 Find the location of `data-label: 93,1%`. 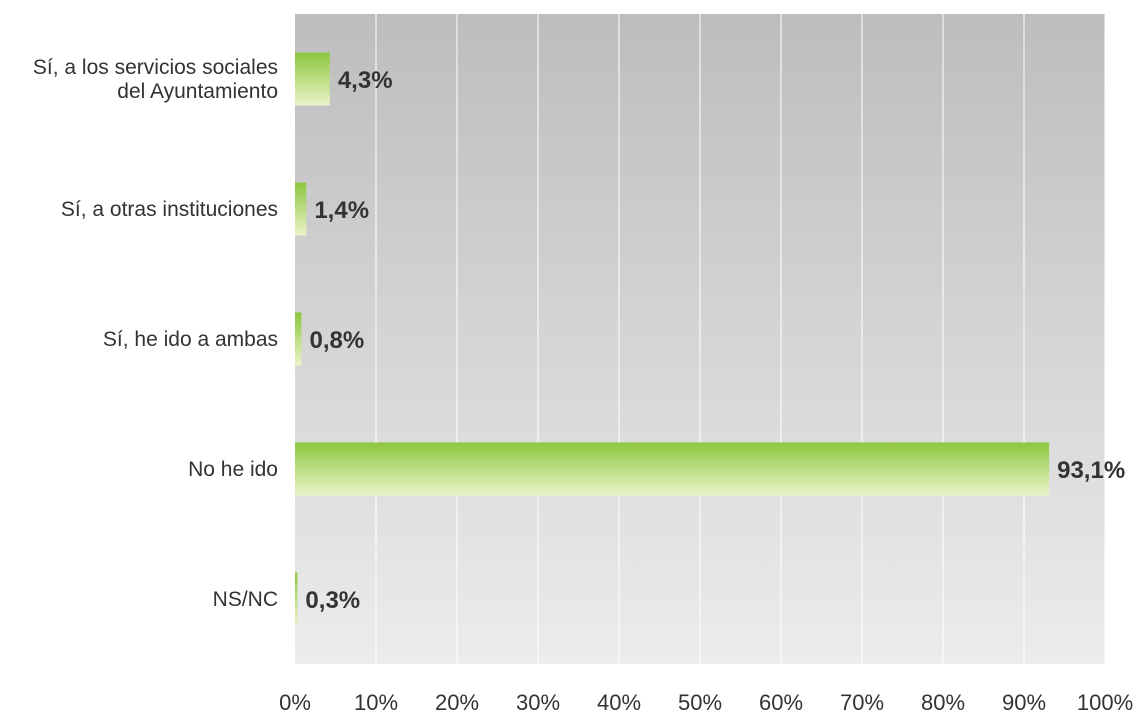

data-label: 93,1% is located at coordinates (1091, 470).